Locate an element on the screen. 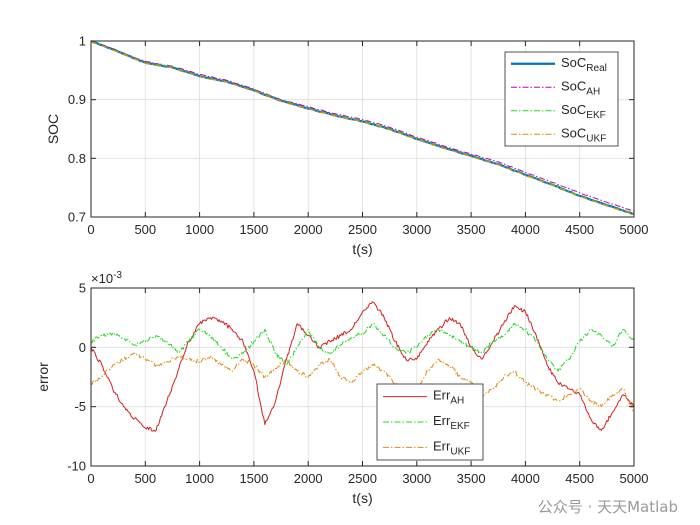 This screenshot has height=525, width=700. y-tick-label: 1 is located at coordinates (82, 41).